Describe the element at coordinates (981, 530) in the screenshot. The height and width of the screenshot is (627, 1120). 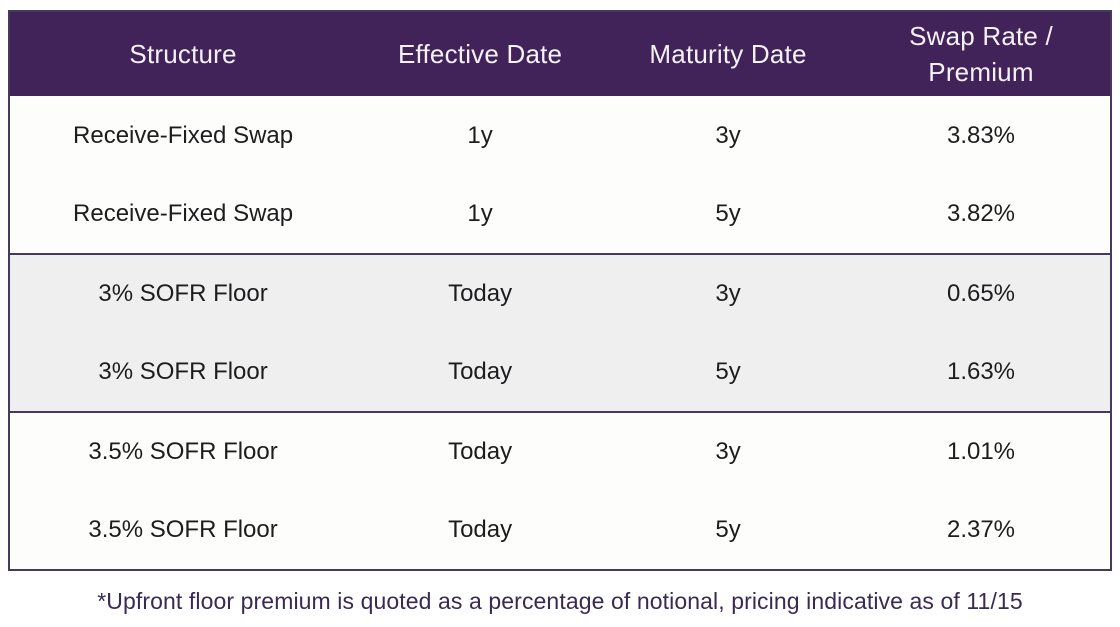
I see `cell-rate: 2.37%` at that location.